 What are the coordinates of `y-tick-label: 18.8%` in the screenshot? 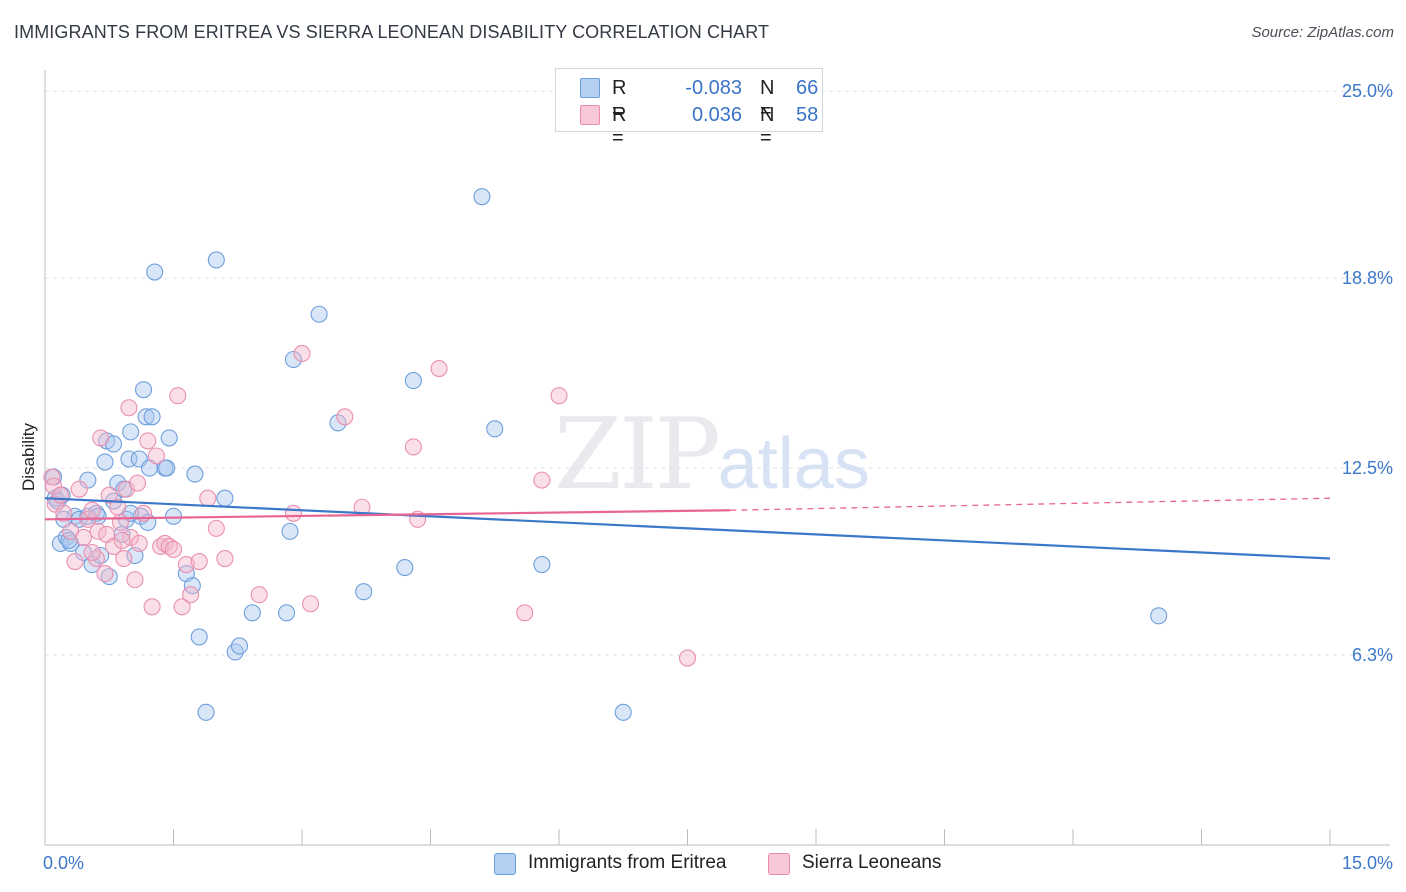 It's located at (1367, 278).